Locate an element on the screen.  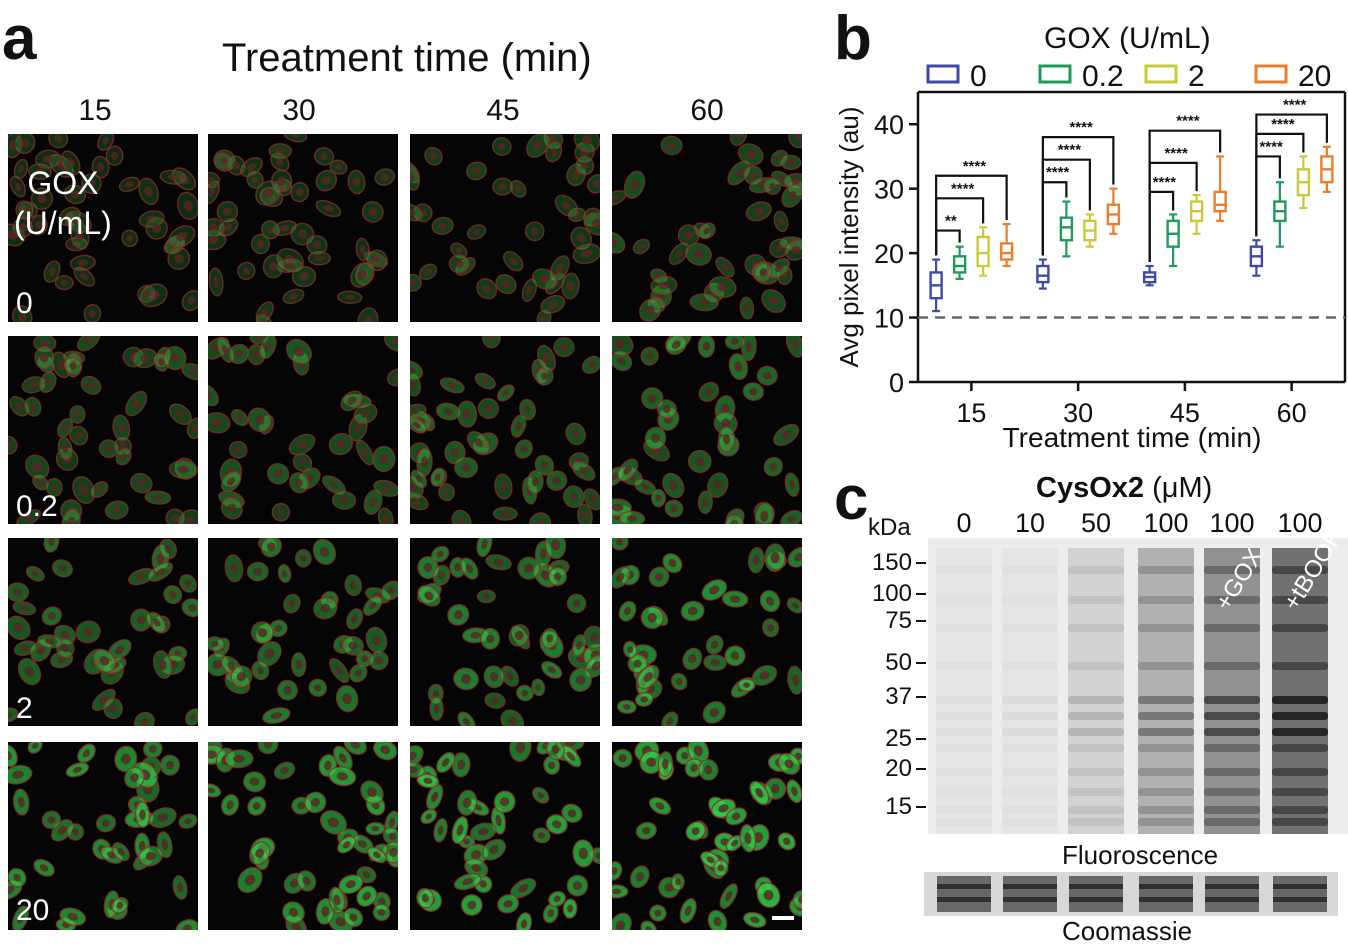
box-iqr is located at coordinates (1006, 251).